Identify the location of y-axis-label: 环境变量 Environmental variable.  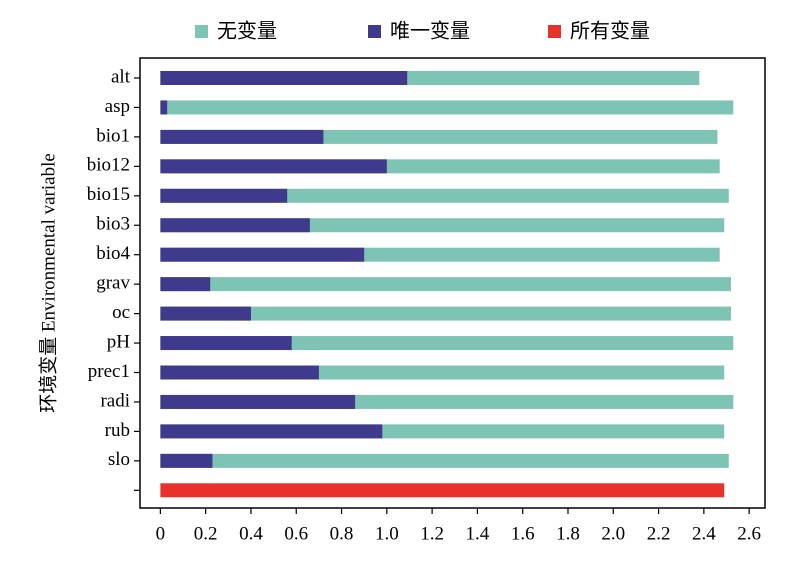
(48, 283).